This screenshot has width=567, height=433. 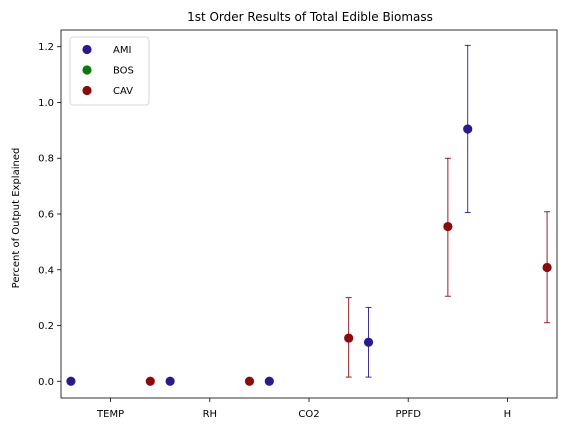 I want to click on x-tick-label: TEMP, so click(x=110, y=414).